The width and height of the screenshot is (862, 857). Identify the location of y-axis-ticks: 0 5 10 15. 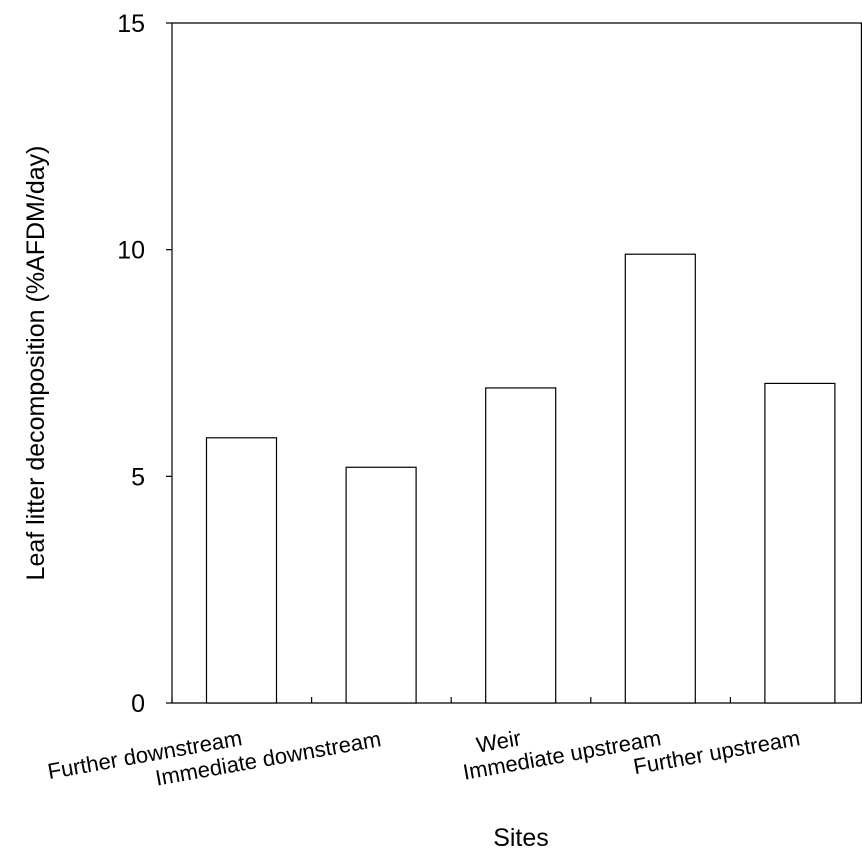
(144, 364).